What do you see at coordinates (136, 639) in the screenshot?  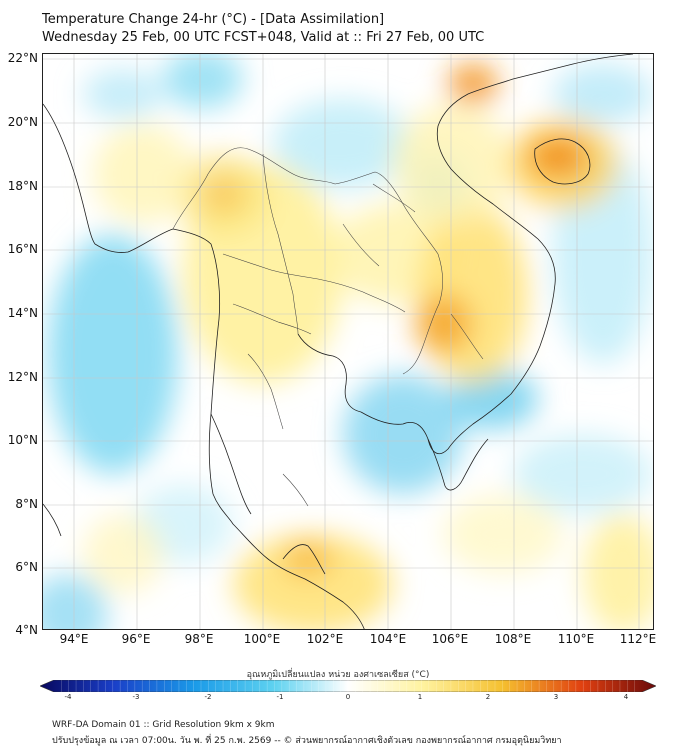 I see `lon-label-96e: 96°E` at bounding box center [136, 639].